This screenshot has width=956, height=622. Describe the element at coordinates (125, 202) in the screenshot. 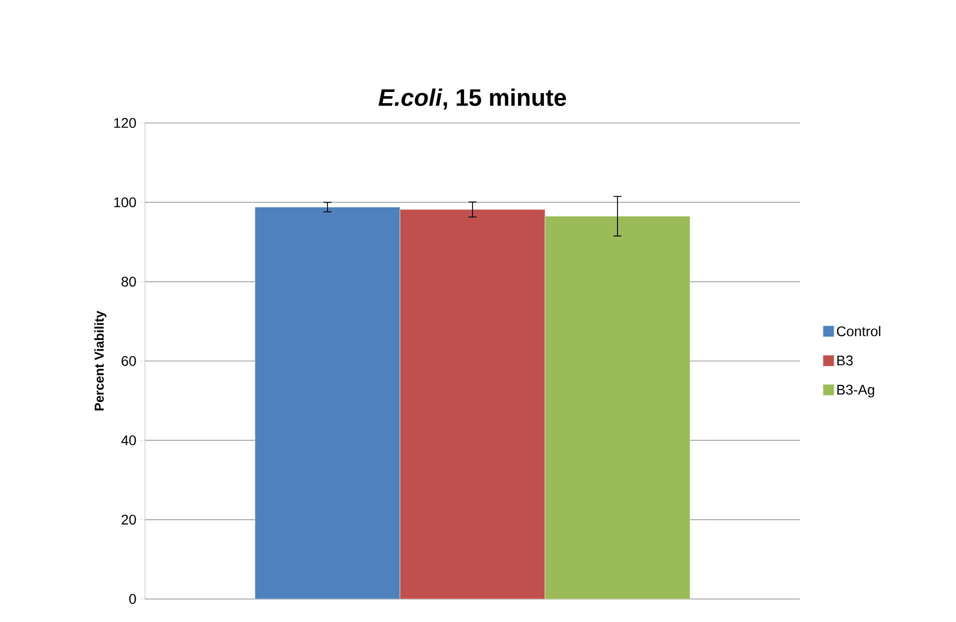

I see `y-tick-label: 100` at that location.